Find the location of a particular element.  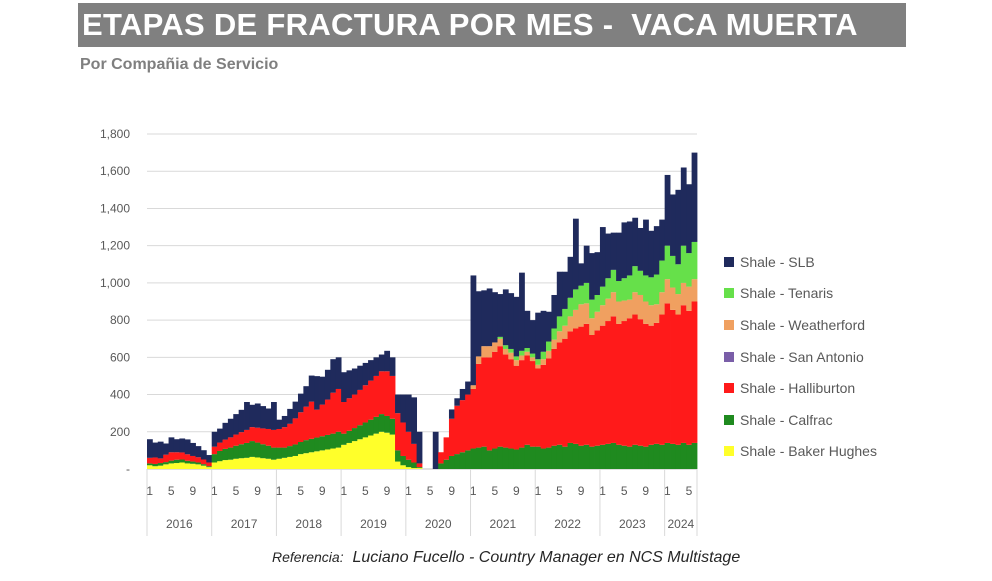

x-year-label: 2023 is located at coordinates (632, 524).